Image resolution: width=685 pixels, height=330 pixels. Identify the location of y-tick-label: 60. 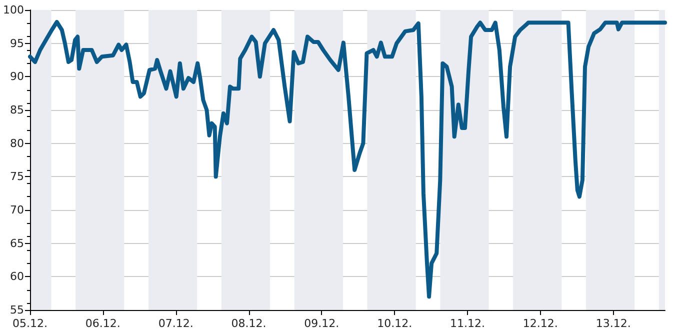
(17, 277).